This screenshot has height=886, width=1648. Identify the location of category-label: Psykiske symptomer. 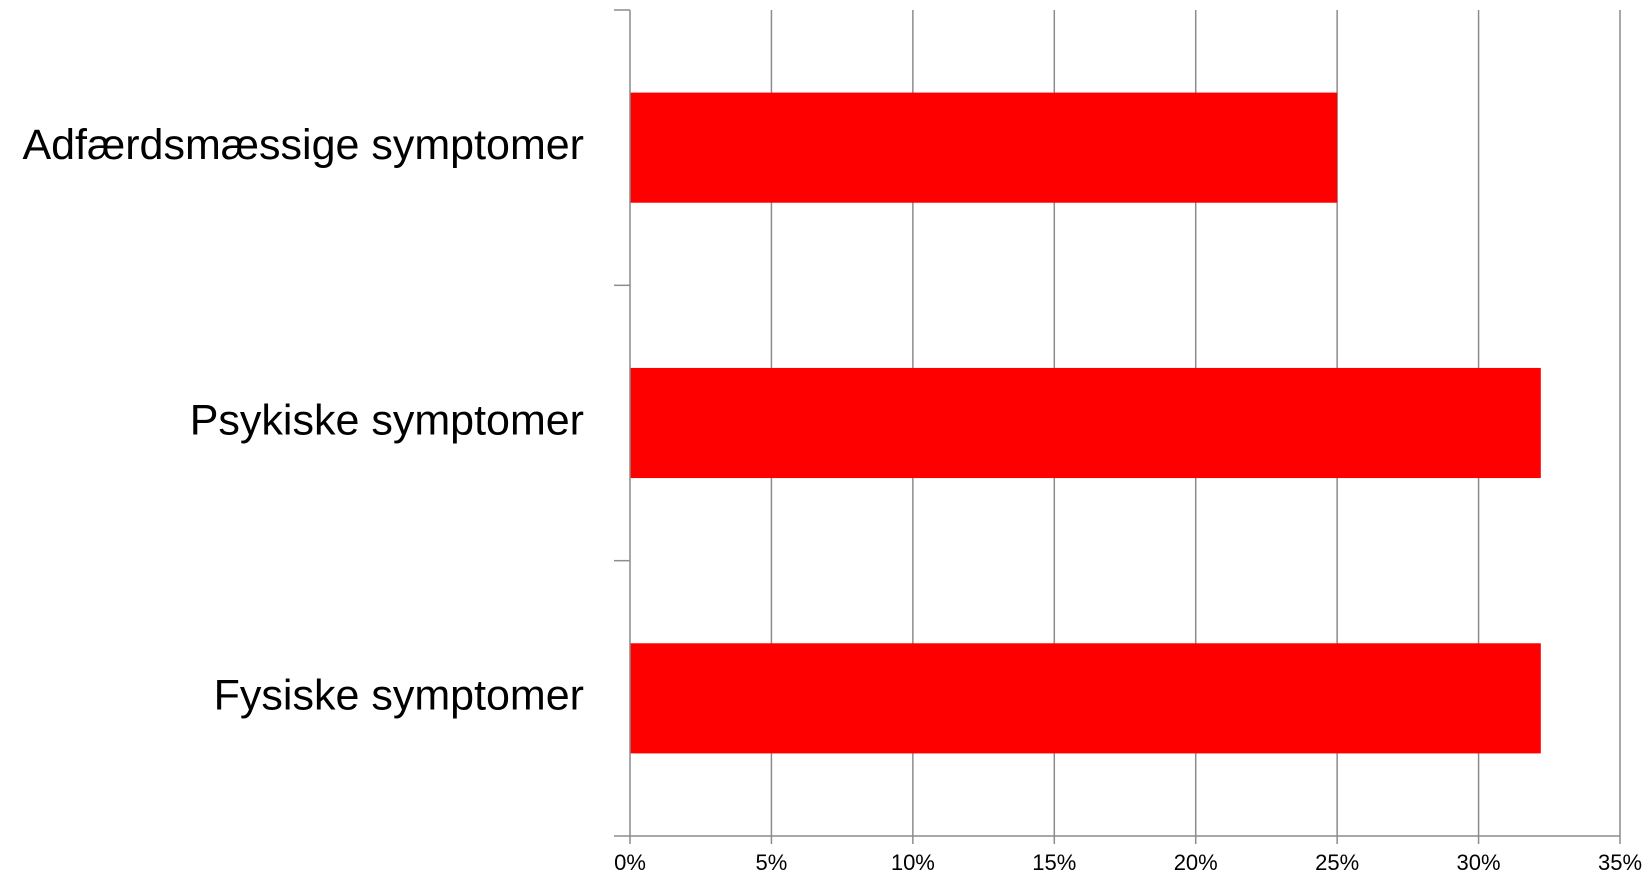
(387, 420).